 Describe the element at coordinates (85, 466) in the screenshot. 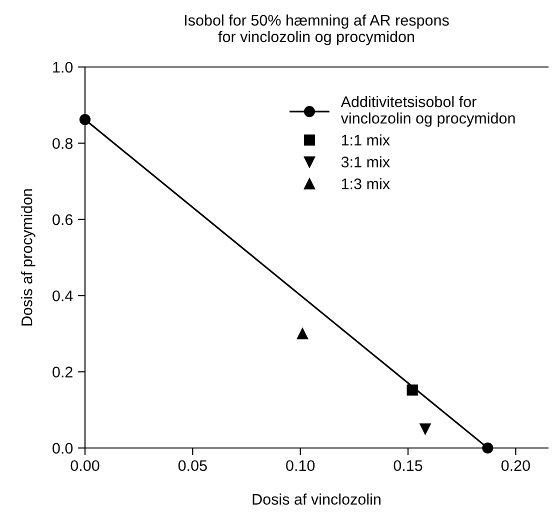

I see `x-tick-label: 0.00` at that location.